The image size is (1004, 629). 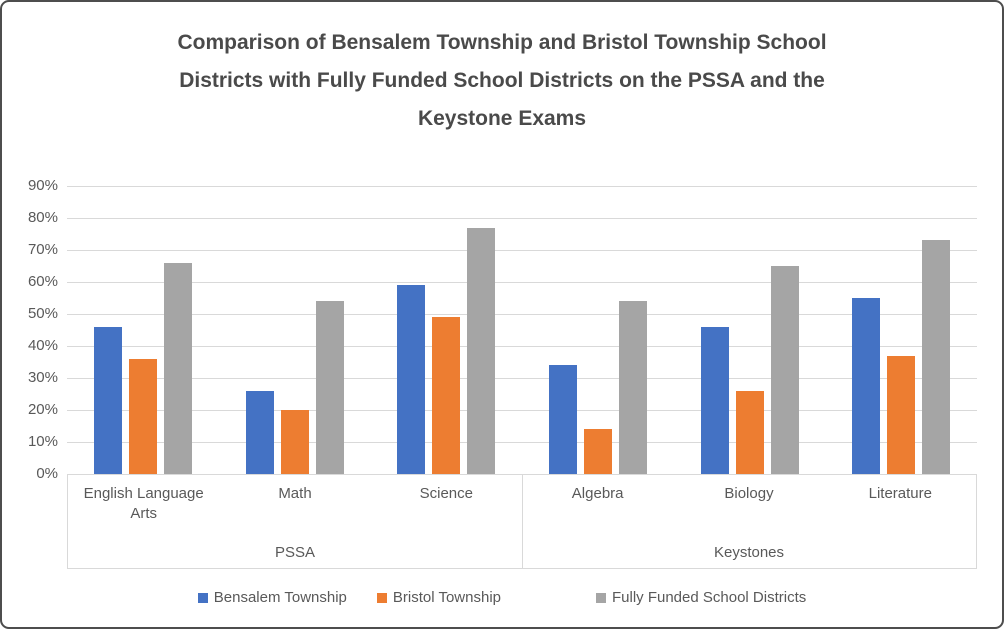 I want to click on legend-item-fully-funded-school-districts: Fully Funded School Districts, so click(x=701, y=597).